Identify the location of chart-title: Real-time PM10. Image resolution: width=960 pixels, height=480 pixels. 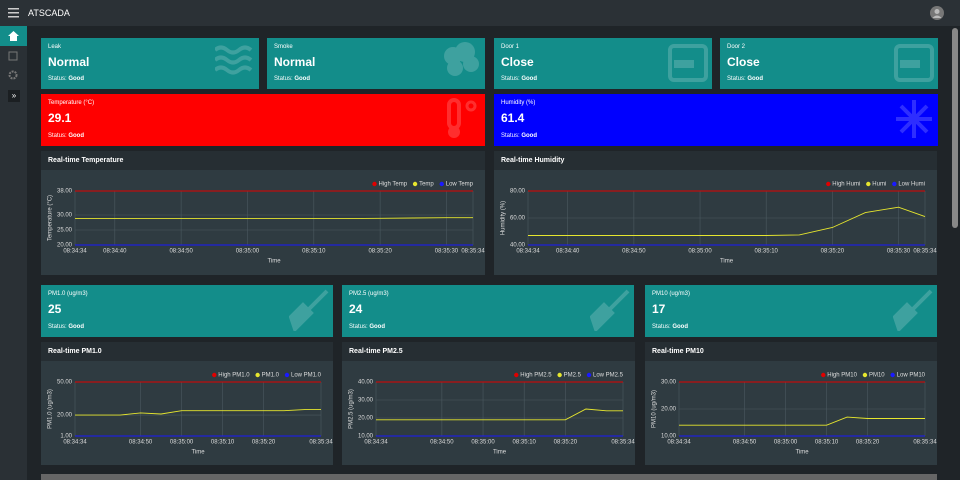
(791, 351).